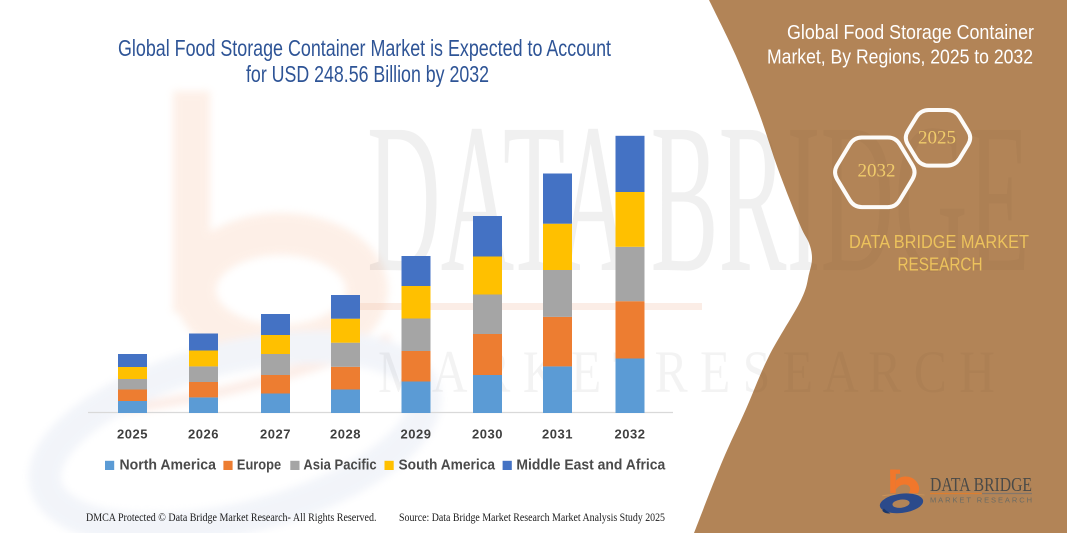 This screenshot has height=538, width=1067. I want to click on svg-text: DATA BRIDGE, so click(981, 485).